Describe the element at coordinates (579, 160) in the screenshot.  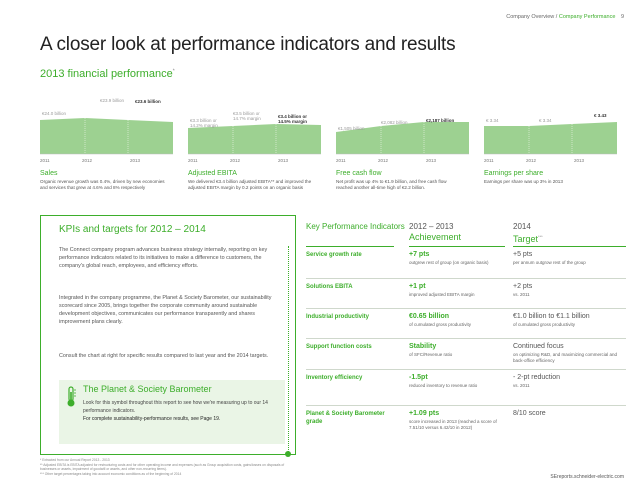
I see `metric-4-year-3: 2013` at that location.